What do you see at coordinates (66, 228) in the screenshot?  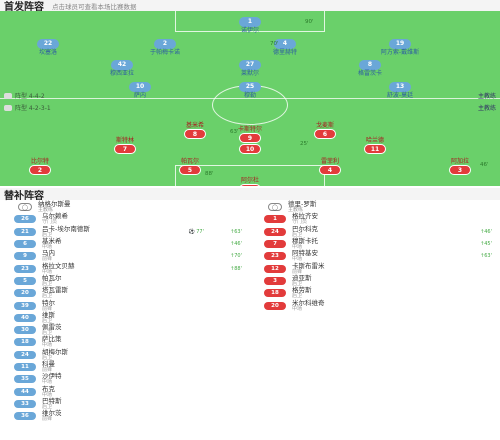 I see `sub-name: 吕卡-埃尔南德斯` at bounding box center [66, 228].